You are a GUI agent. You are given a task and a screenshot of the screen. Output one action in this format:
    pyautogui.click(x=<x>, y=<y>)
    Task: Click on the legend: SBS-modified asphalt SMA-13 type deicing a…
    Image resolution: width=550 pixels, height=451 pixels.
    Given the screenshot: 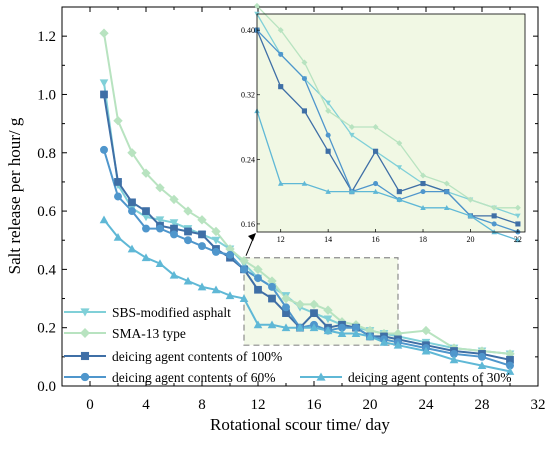 What is the action you would take?
    pyautogui.click(x=287, y=345)
    